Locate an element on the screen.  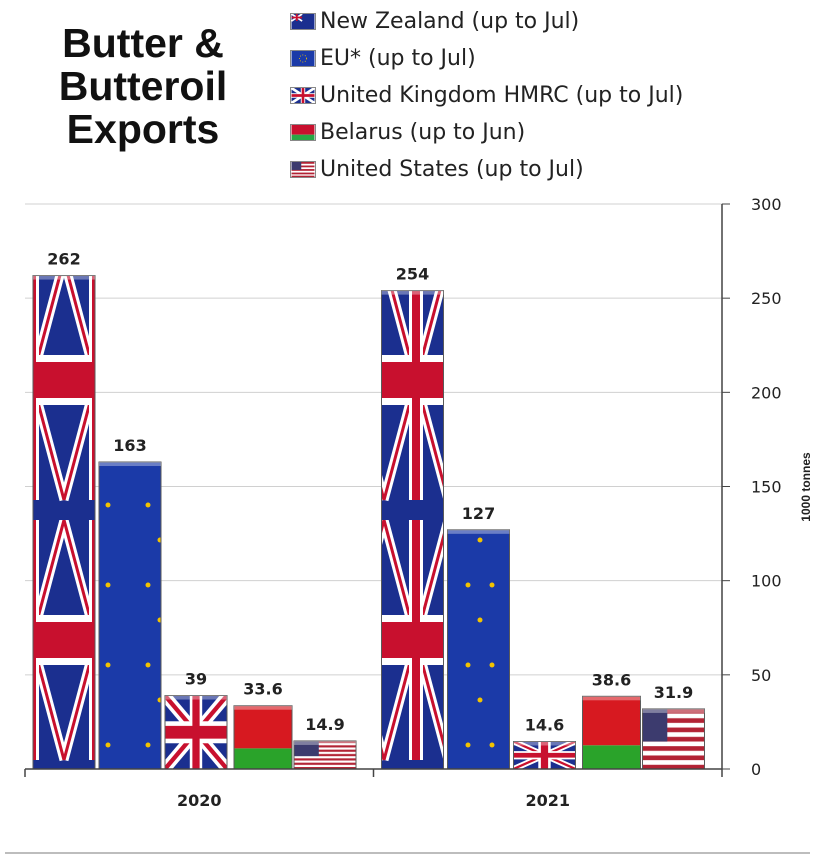
legend-item-eu: EU* (up to Jul) is located at coordinates (486, 58).